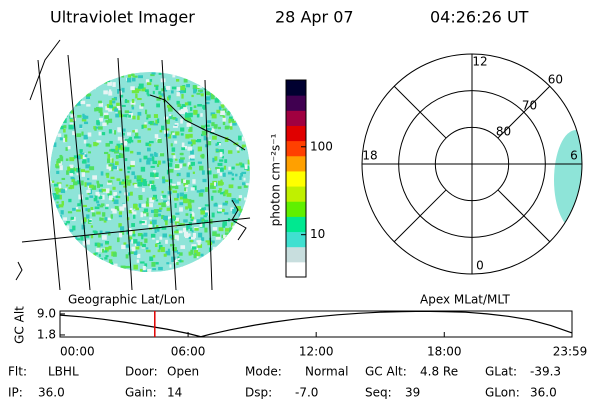  I want to click on status-value: 39, so click(412, 393).